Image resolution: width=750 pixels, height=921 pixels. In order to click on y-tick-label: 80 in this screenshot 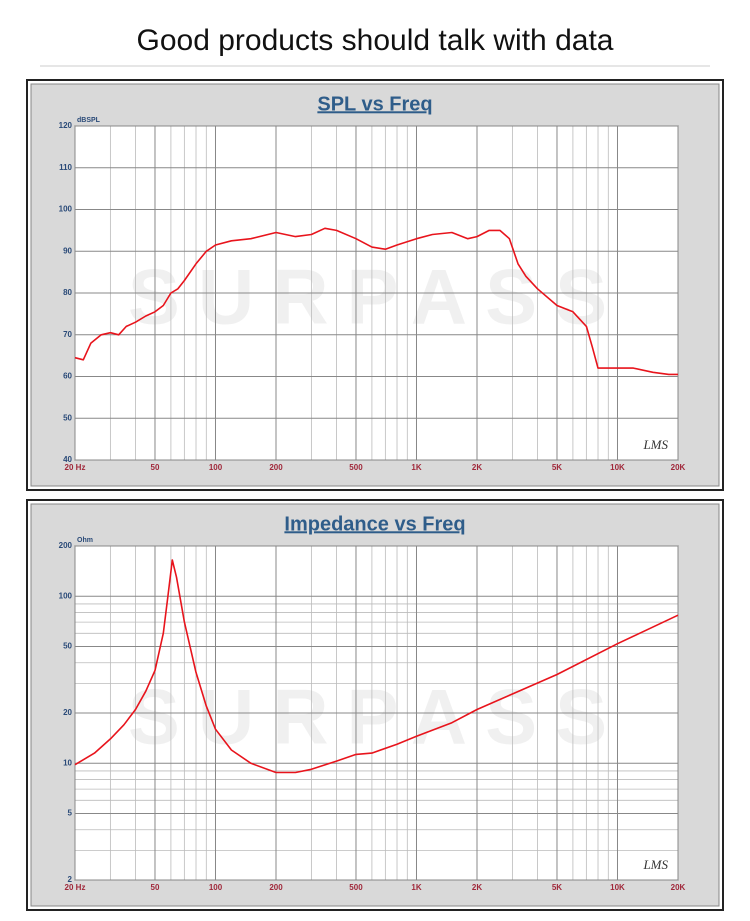, I will do `click(67, 292)`.